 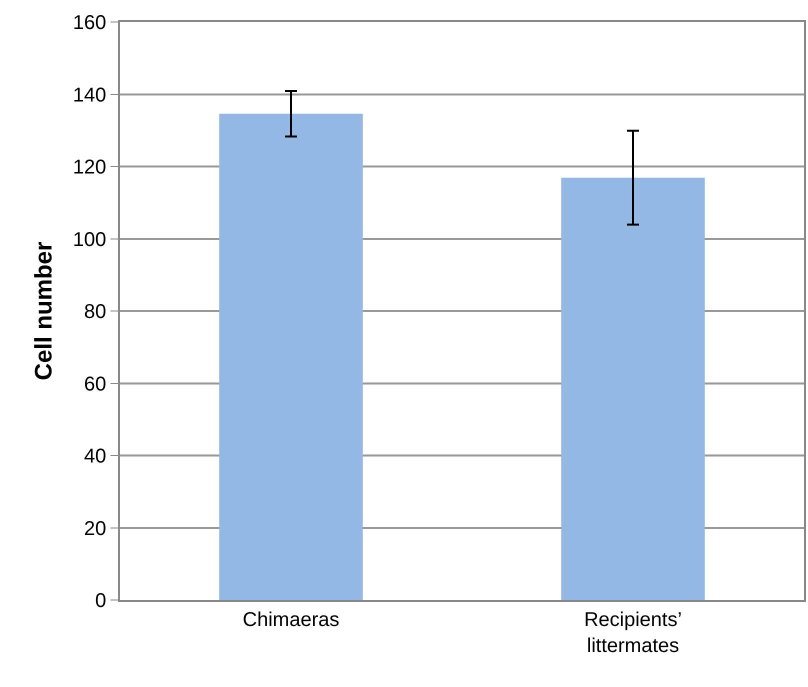 I want to click on y-tick-label: 40, so click(x=95, y=457).